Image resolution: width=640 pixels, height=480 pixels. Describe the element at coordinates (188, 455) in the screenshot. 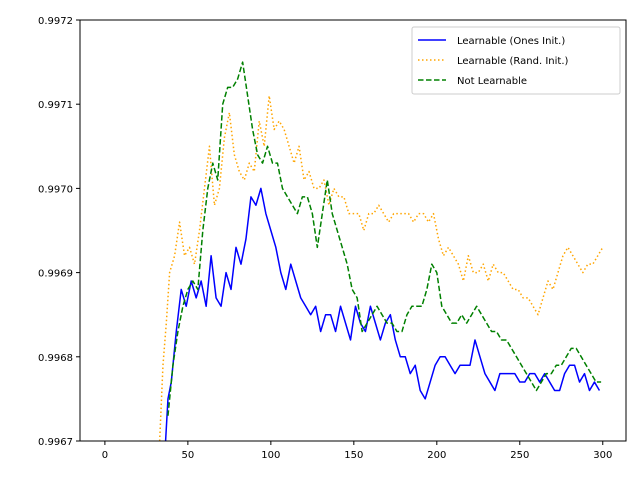

I see `x-tick-label: 50` at that location.